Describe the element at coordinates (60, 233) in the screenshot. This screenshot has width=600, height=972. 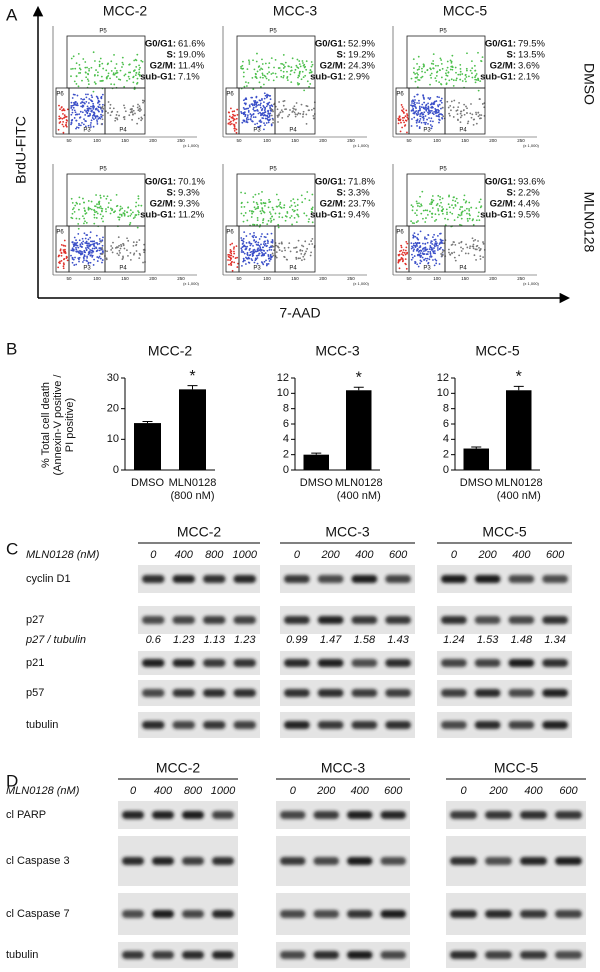
I see `gate-label: P6` at that location.